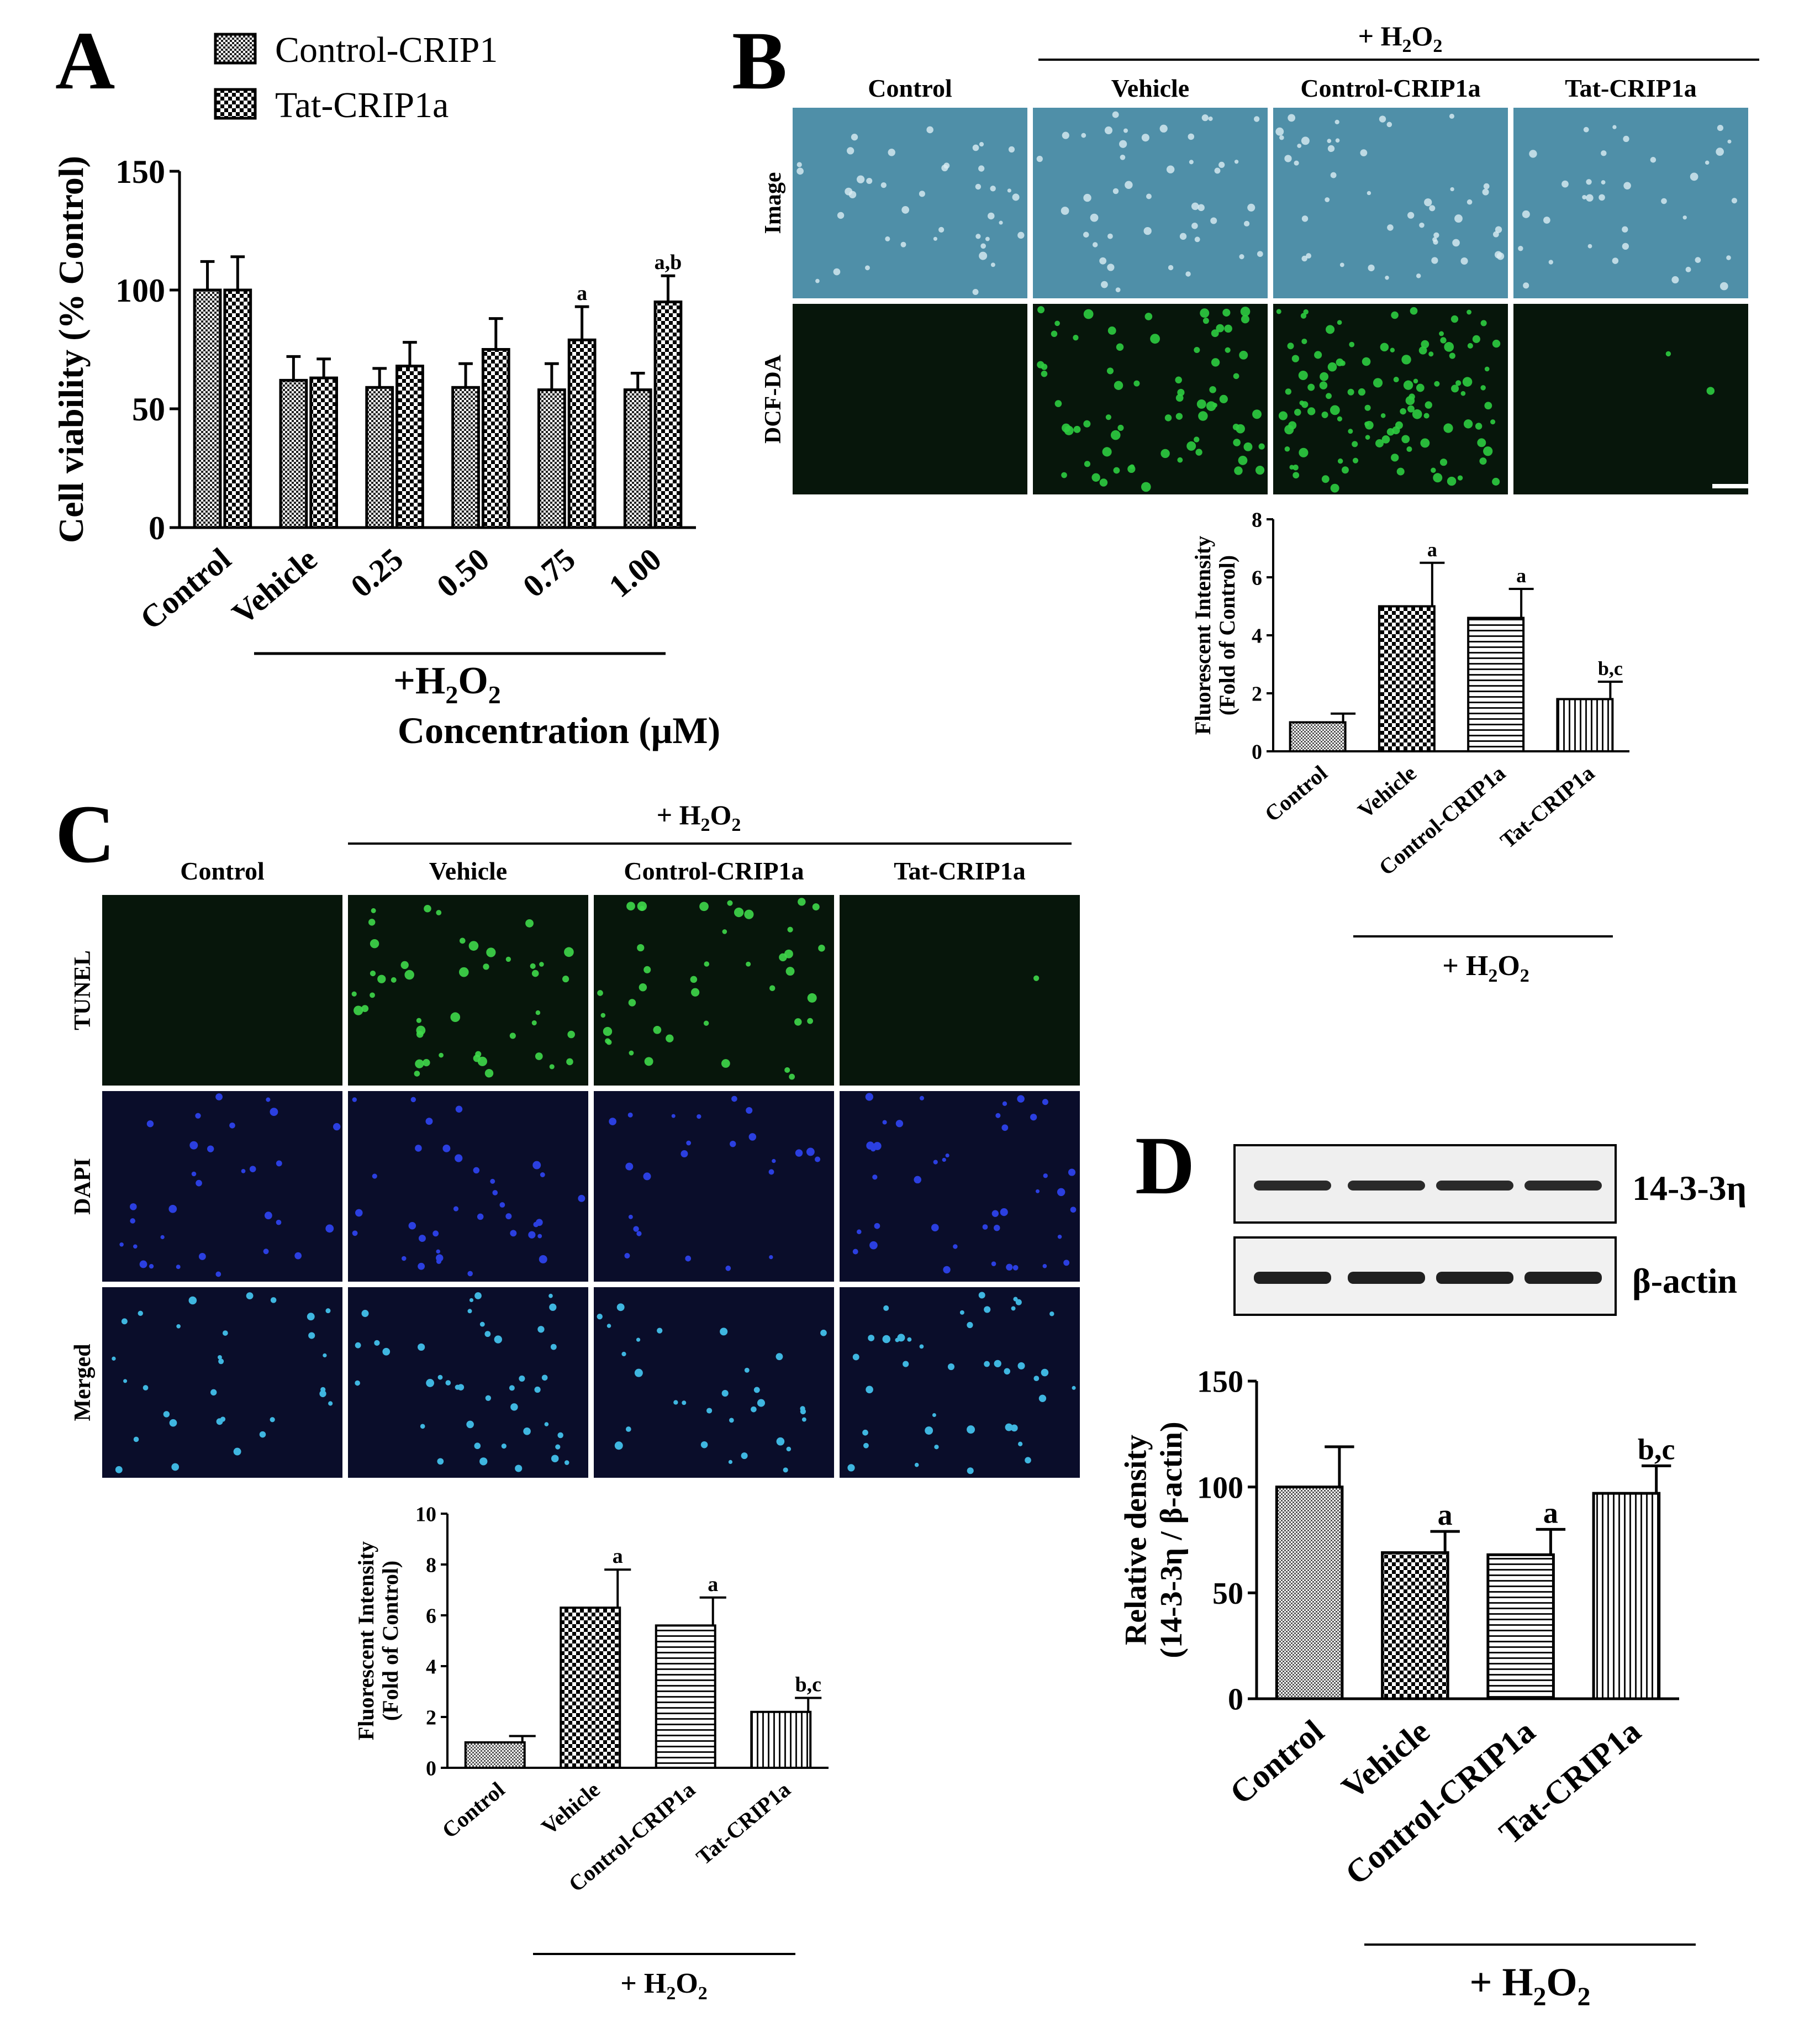  Describe the element at coordinates (185, 588) in the screenshot. I see `chart-a-xtick-control: Control` at that location.